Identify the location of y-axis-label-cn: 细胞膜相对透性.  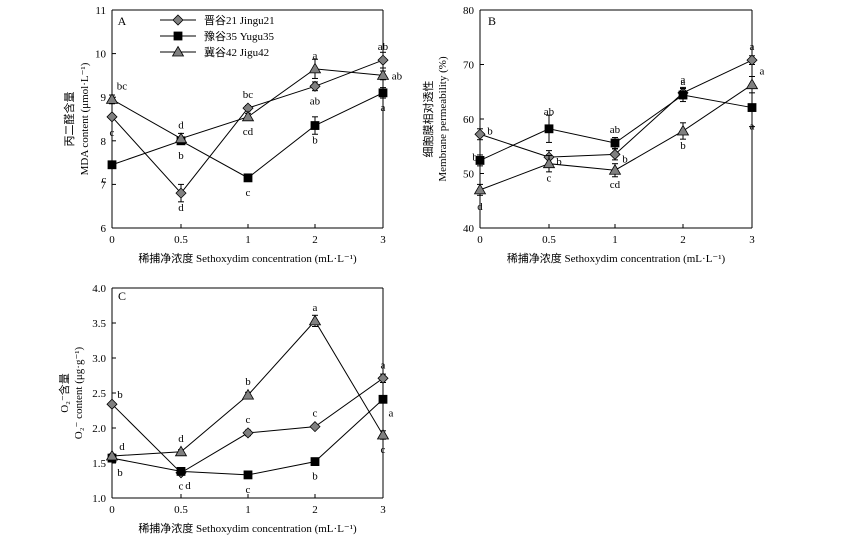
(428, 119).